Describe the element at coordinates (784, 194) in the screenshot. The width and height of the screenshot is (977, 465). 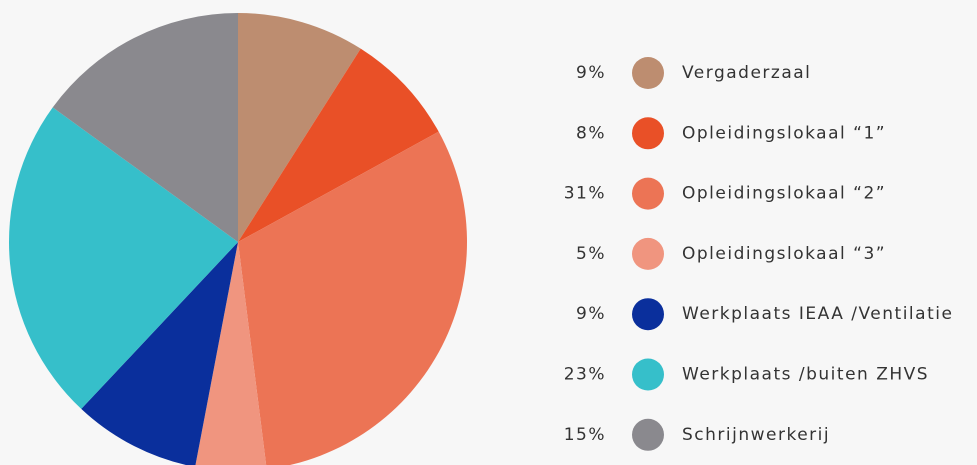
I see `legend-label: Opleidingslokaal “2”` at that location.